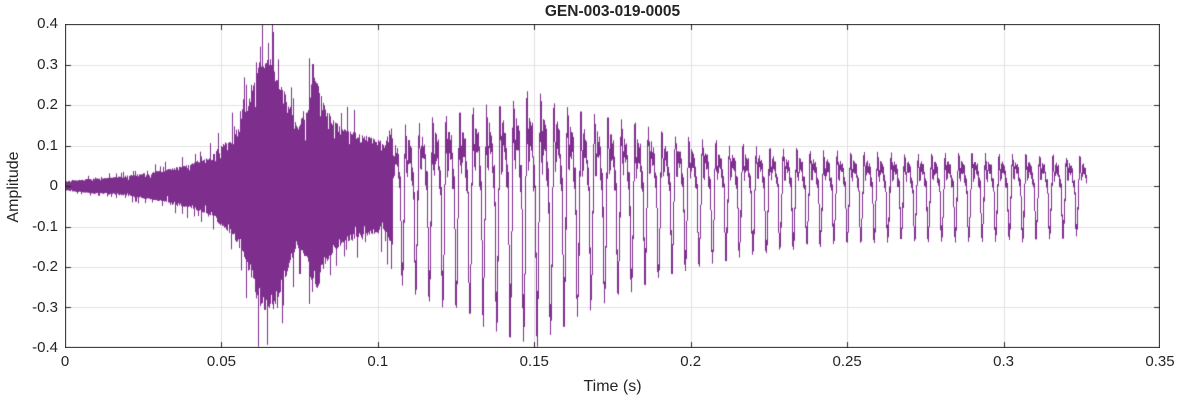 The width and height of the screenshot is (1182, 404). Describe the element at coordinates (378, 361) in the screenshot. I see `x-tick-label: 0.1` at that location.